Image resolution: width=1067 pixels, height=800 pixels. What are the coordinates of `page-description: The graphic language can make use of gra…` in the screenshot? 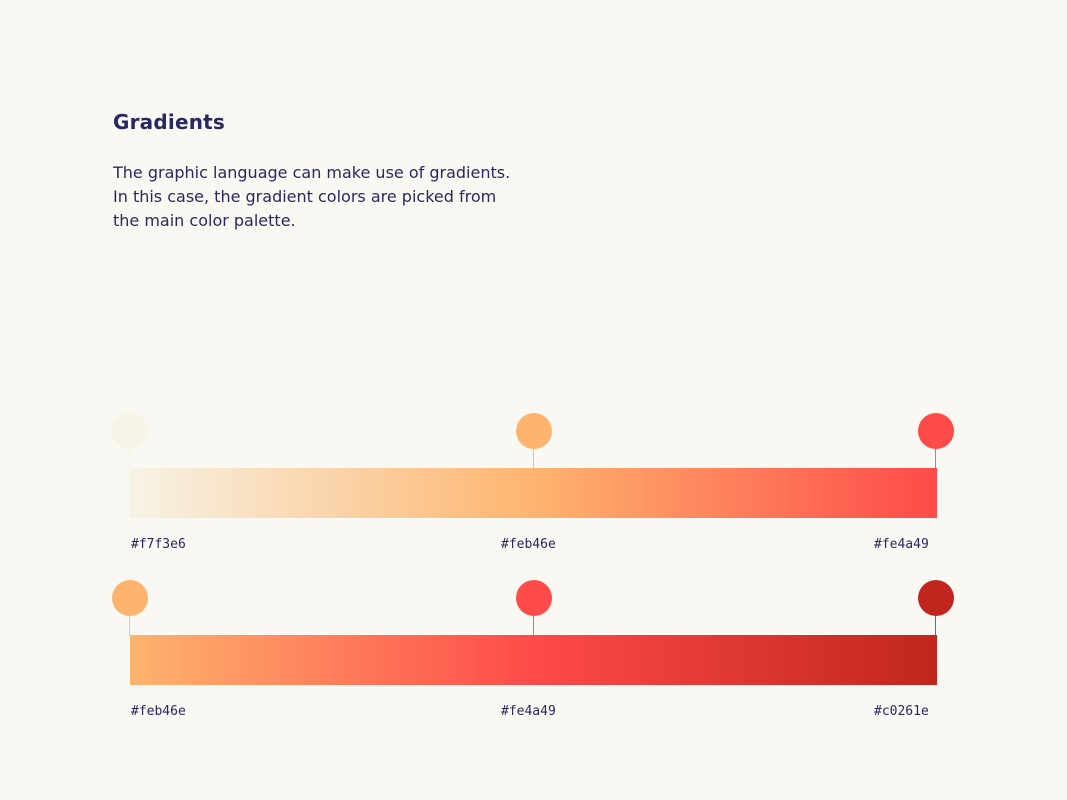 It's located at (313, 197).